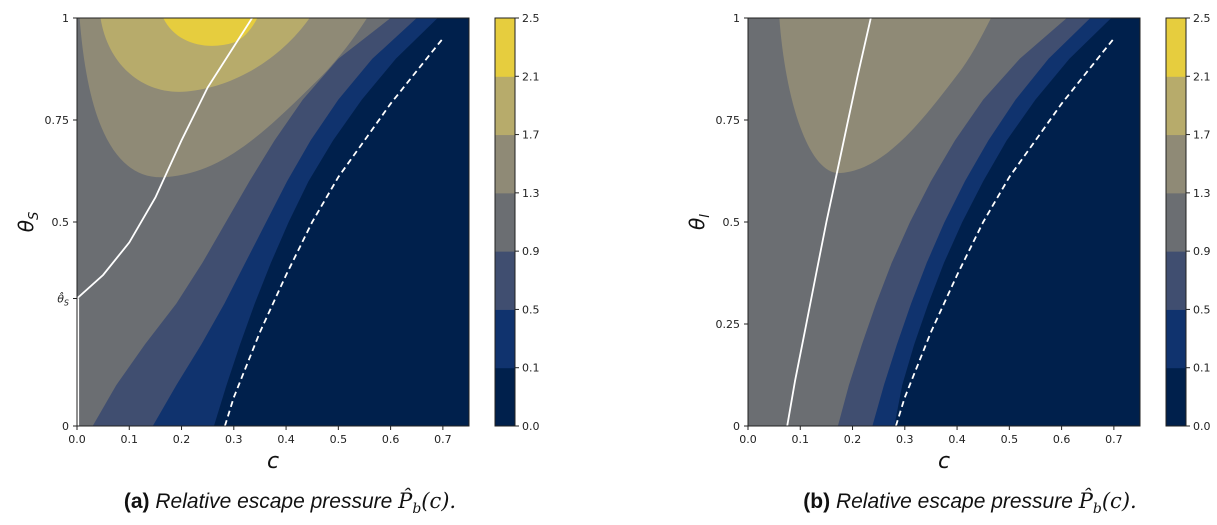 Image resolution: width=1217 pixels, height=525 pixels. What do you see at coordinates (66, 303) in the screenshot?
I see `tick-sub: S` at bounding box center [66, 303].